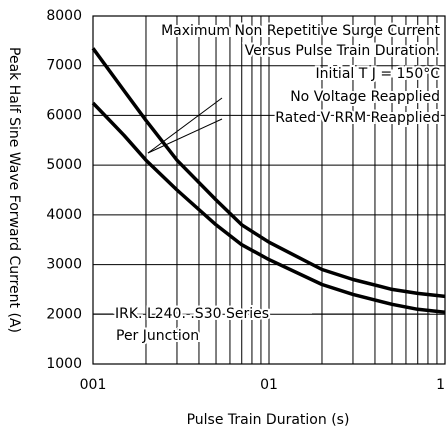 Image resolution: width=447 pixels, height=434 pixels. What do you see at coordinates (64, 265) in the screenshot?
I see `y-tick-label: 3000` at bounding box center [64, 265].